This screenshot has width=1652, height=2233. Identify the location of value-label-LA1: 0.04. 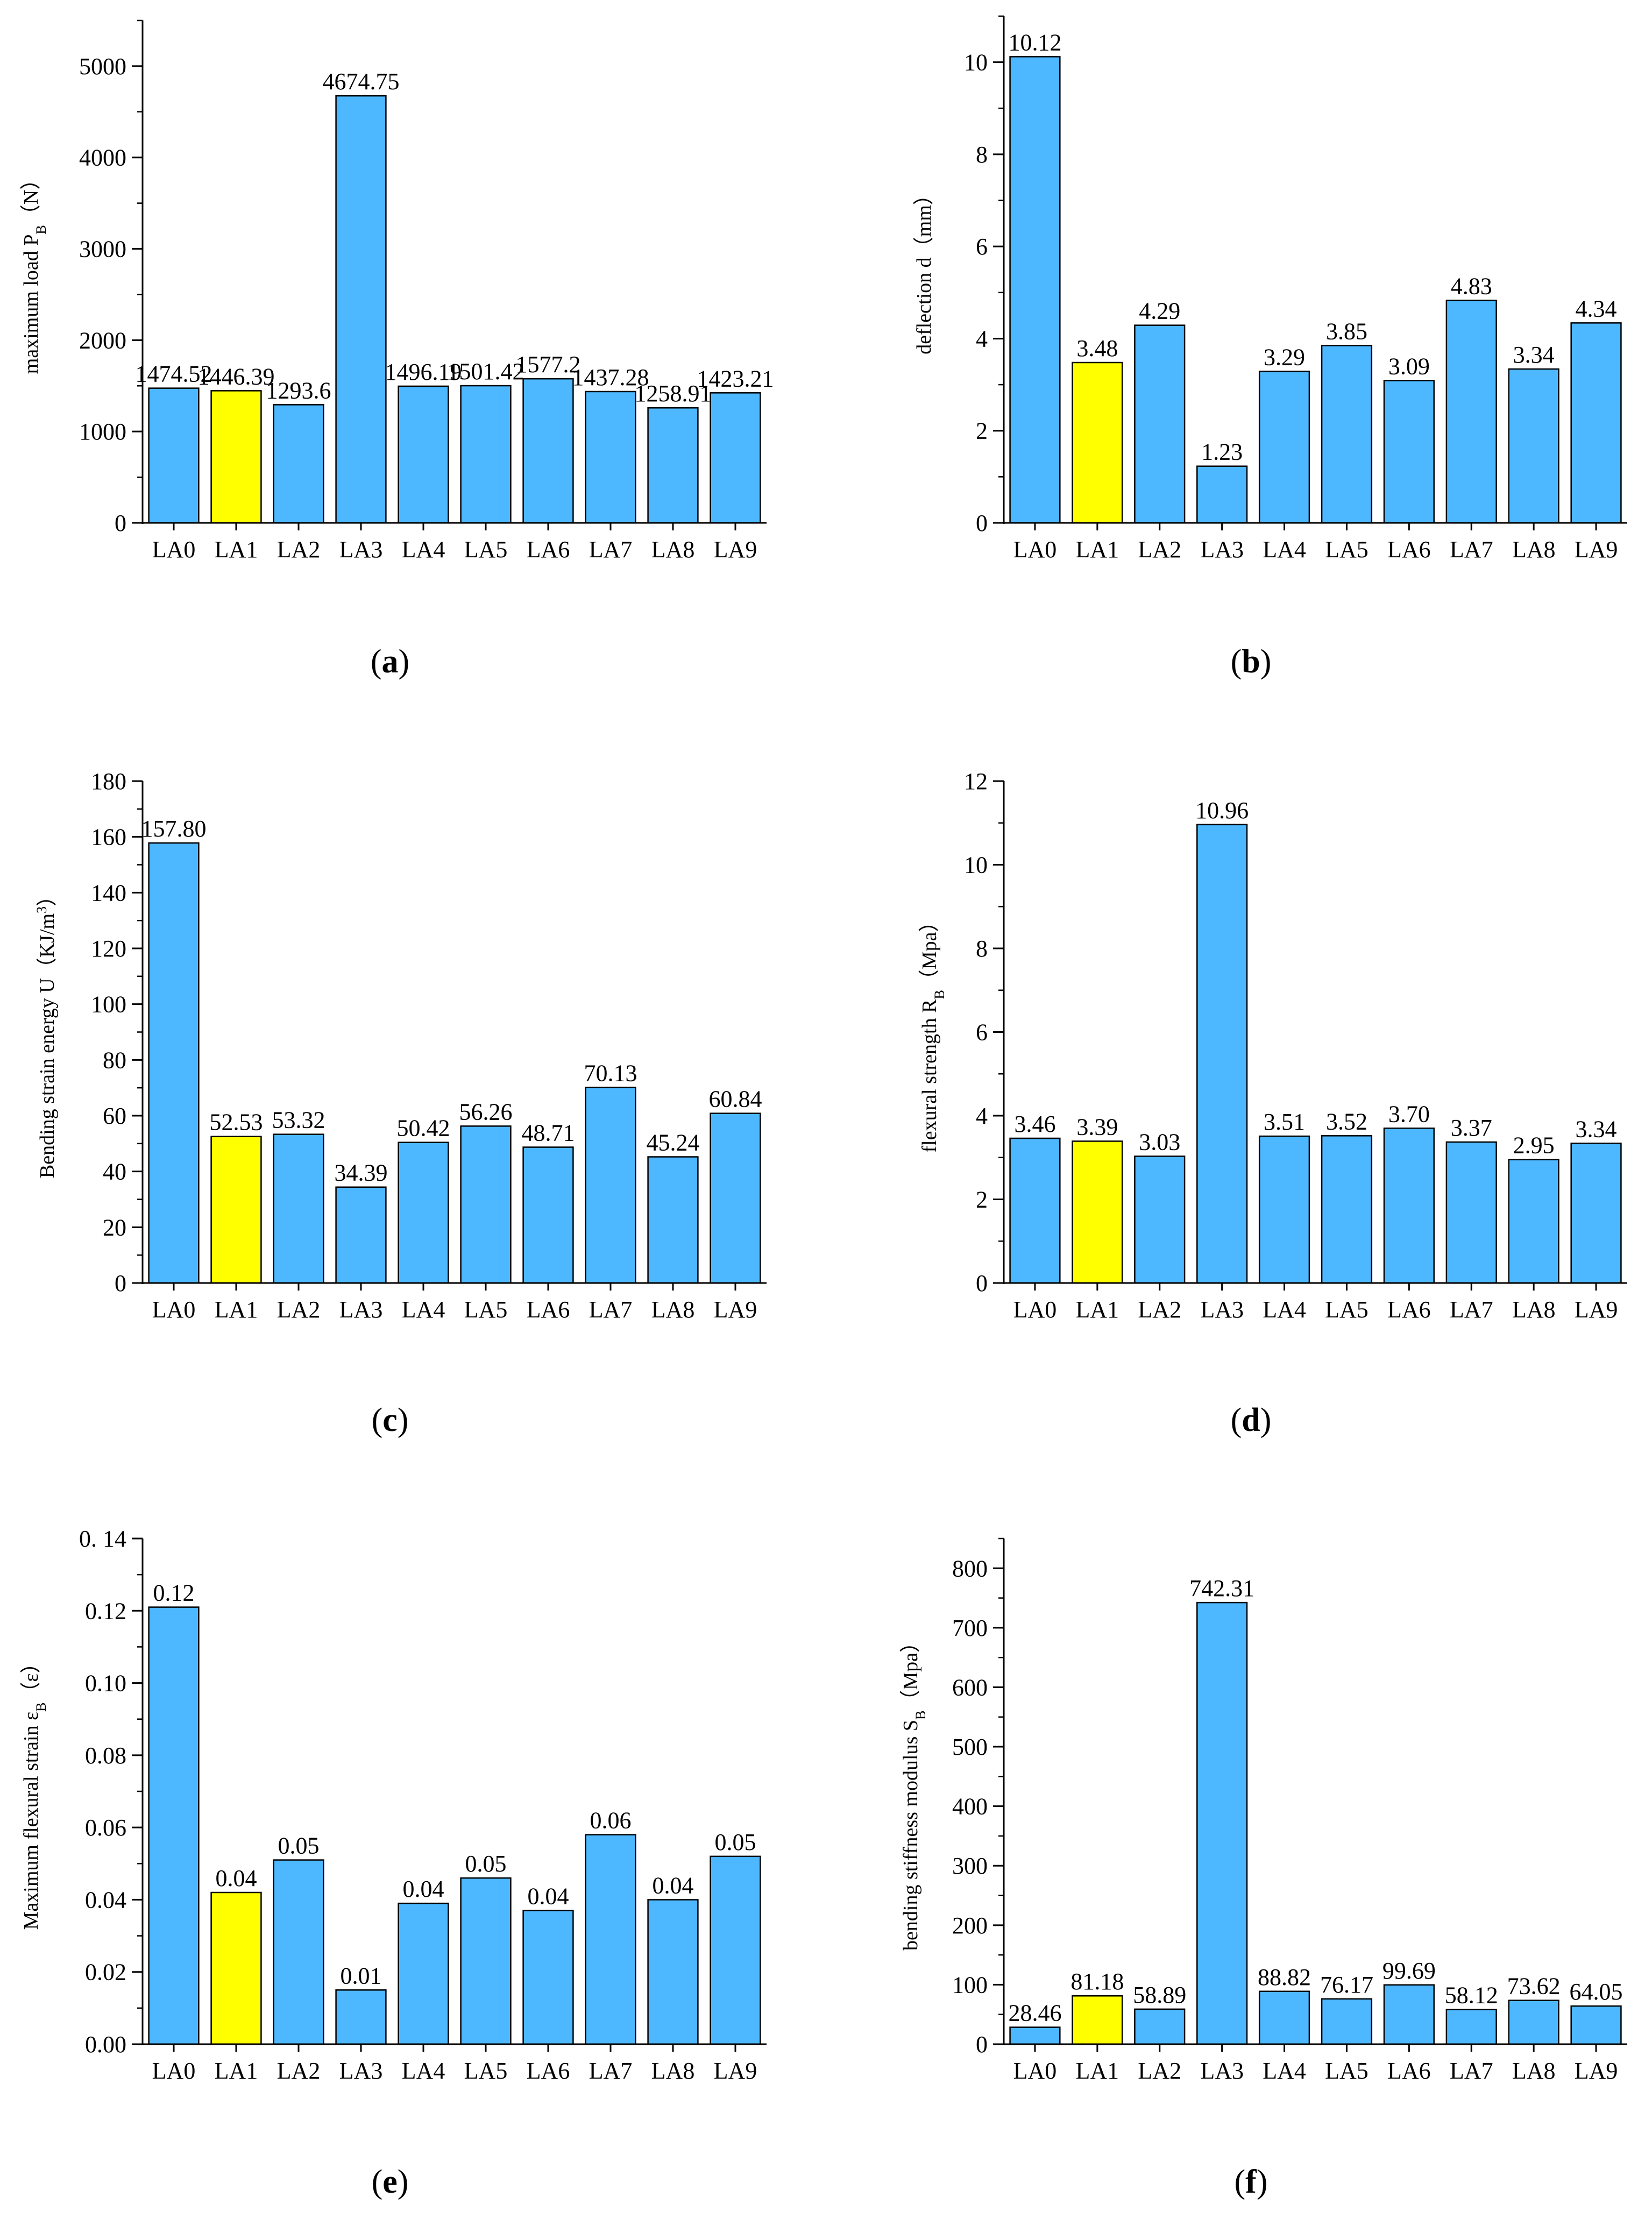
(236, 1878).